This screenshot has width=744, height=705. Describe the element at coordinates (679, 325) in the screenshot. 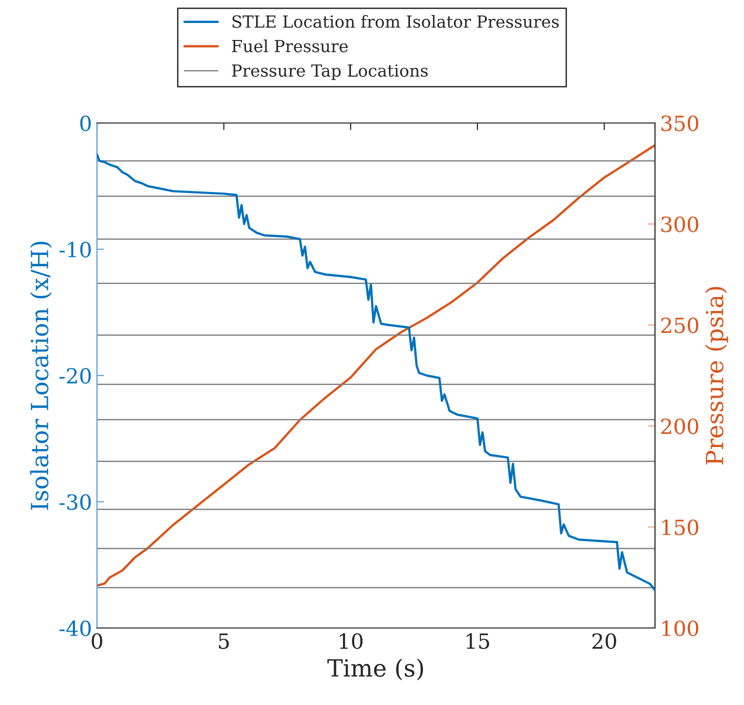

I see `y2-tick-label: 250` at that location.